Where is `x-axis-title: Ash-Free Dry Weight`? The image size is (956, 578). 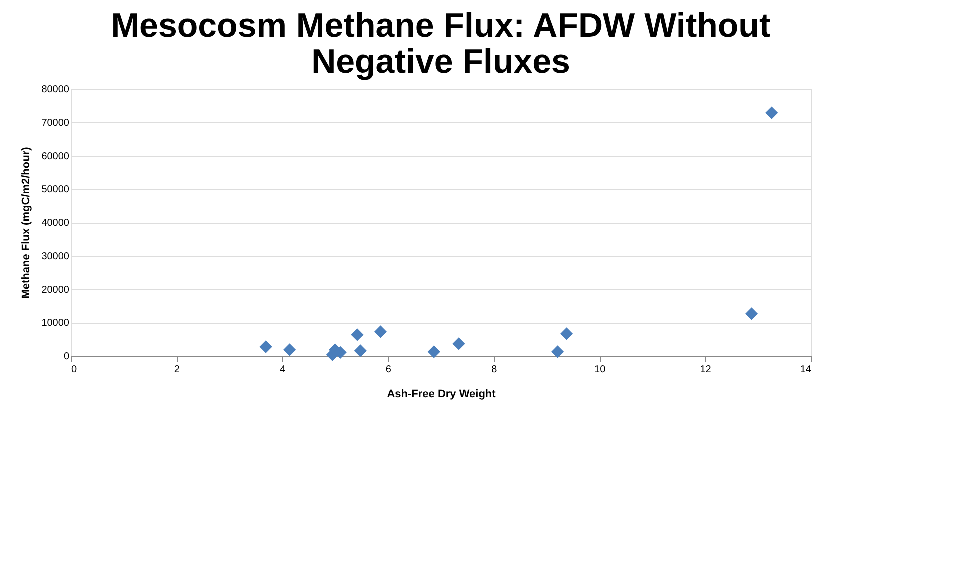 x-axis-title: Ash-Free Dry Weight is located at coordinates (441, 394).